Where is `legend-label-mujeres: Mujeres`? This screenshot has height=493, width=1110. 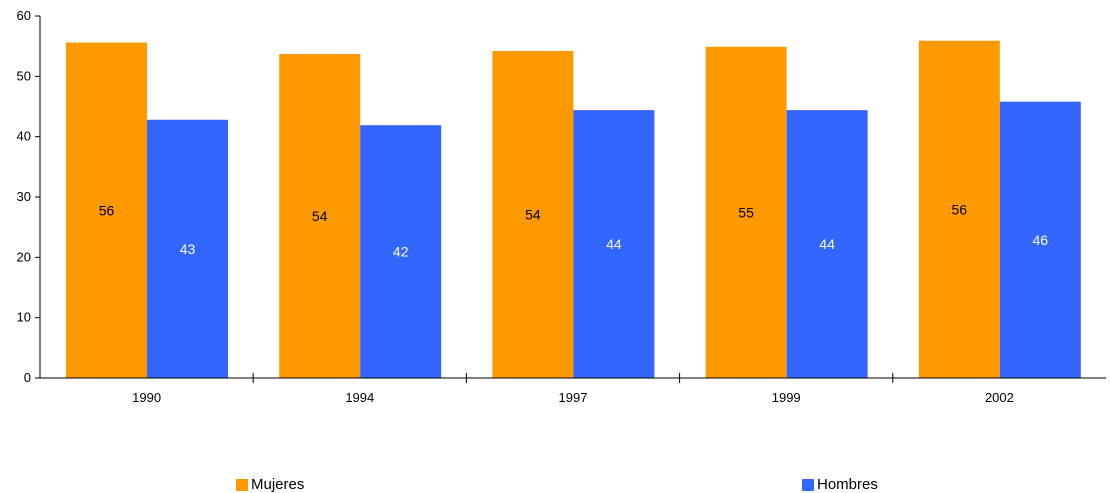
legend-label-mujeres: Mujeres is located at coordinates (278, 484).